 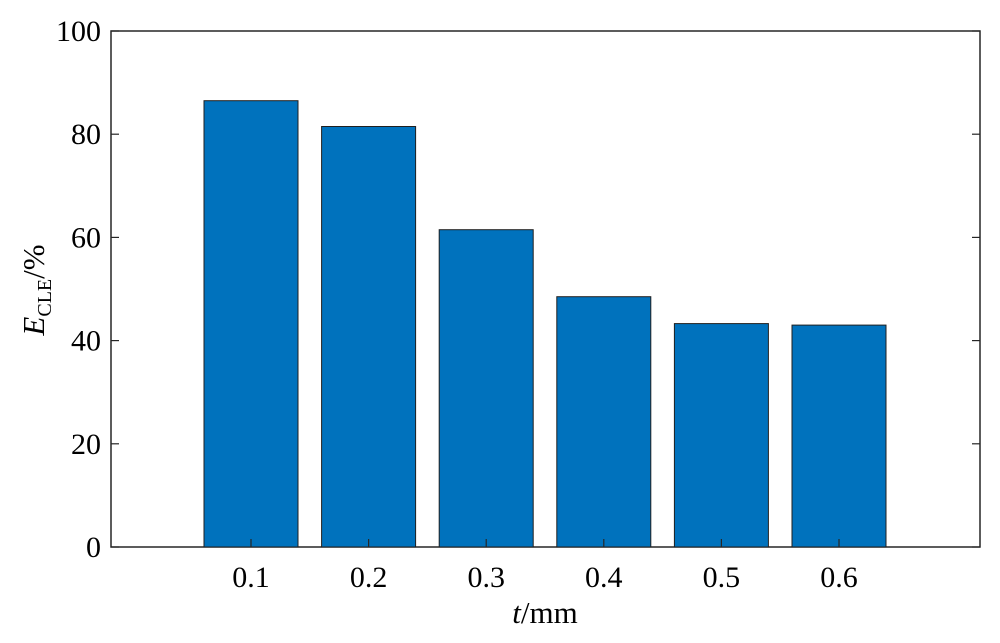 I want to click on bar-0.4, so click(x=604, y=422).